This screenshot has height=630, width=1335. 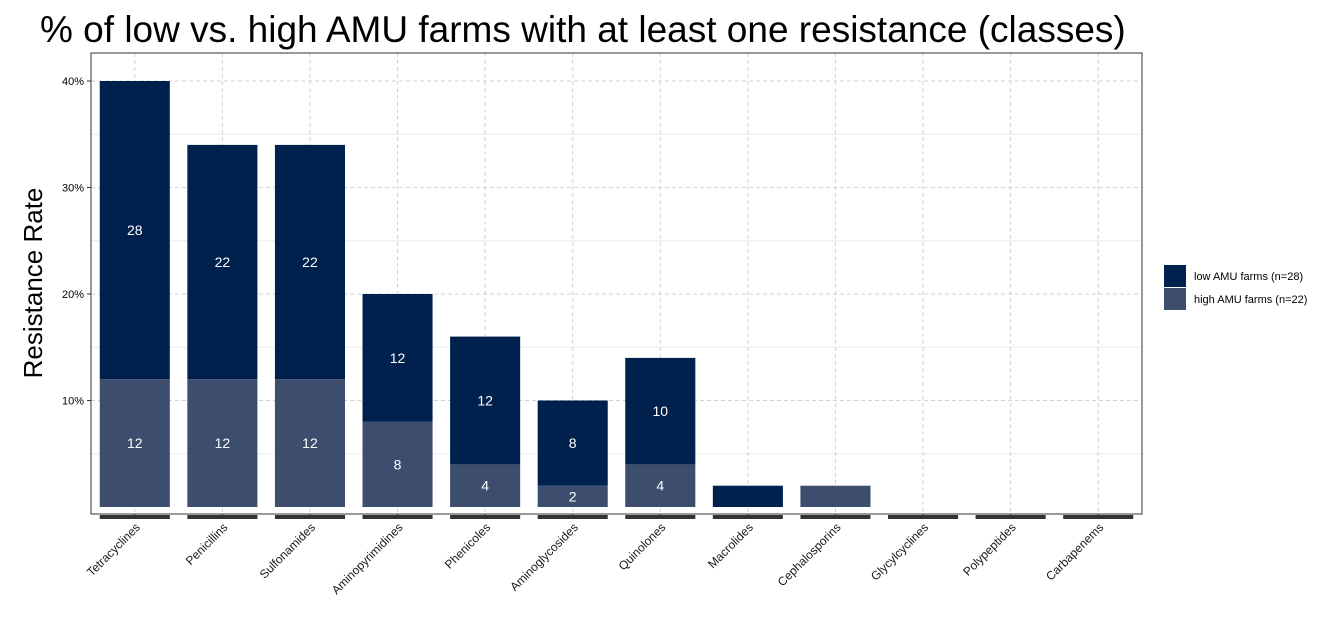 I want to click on x-tick-label: Macrolides, so click(x=730, y=545).